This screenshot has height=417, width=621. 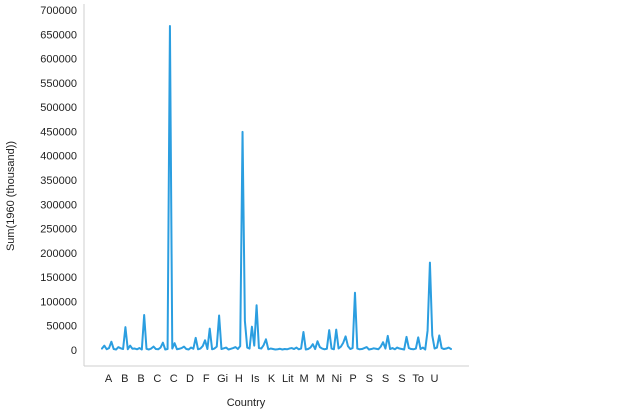 What do you see at coordinates (58, 108) in the screenshot?
I see `y-tick-label: 500000` at bounding box center [58, 108].